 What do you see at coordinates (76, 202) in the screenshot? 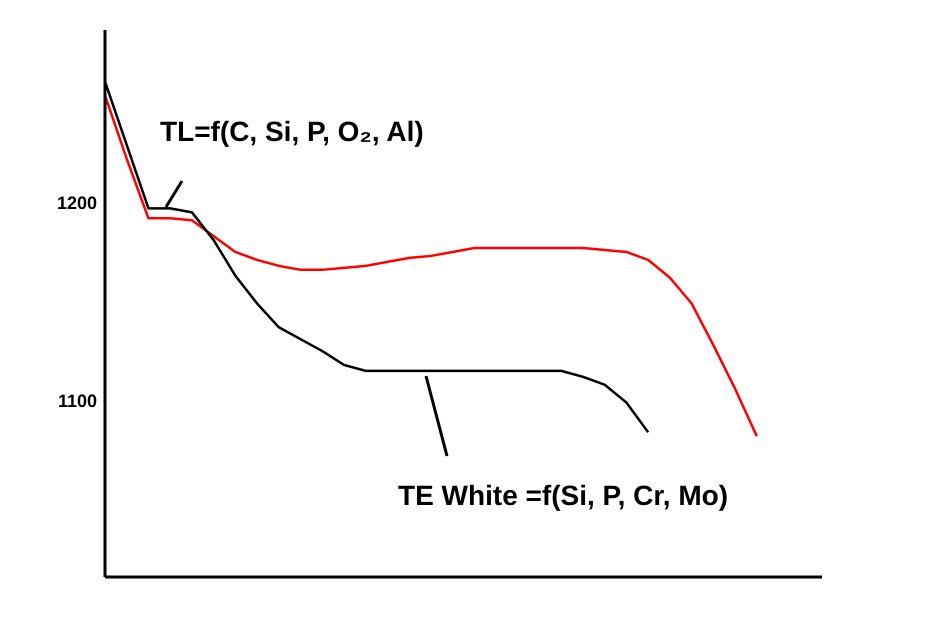
I see `y-tick-label: 1200` at bounding box center [76, 202].